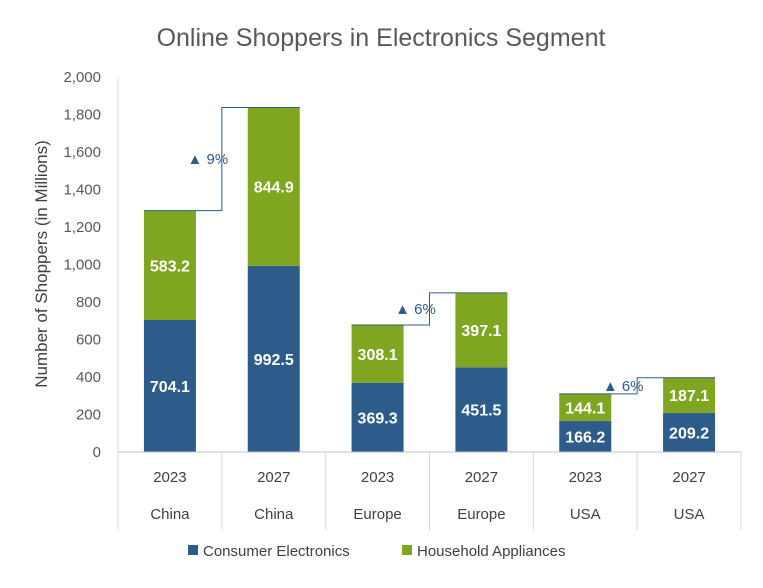  What do you see at coordinates (82, 265) in the screenshot?
I see `y-tick-label: 1,000` at bounding box center [82, 265].